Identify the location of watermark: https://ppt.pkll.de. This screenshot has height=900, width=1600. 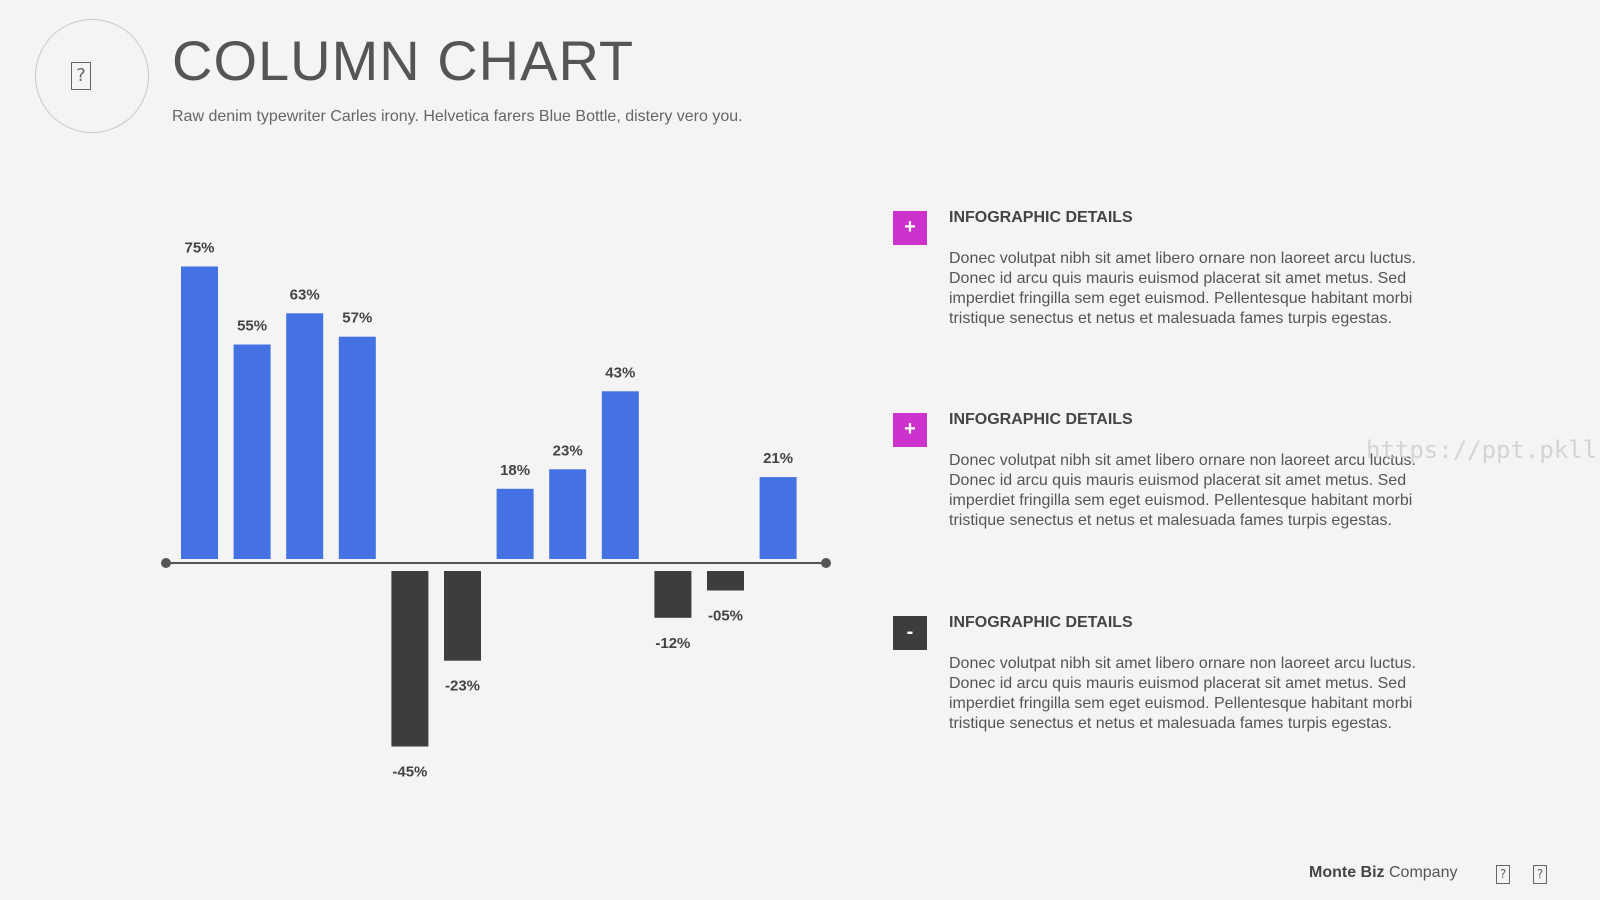
(1483, 450).